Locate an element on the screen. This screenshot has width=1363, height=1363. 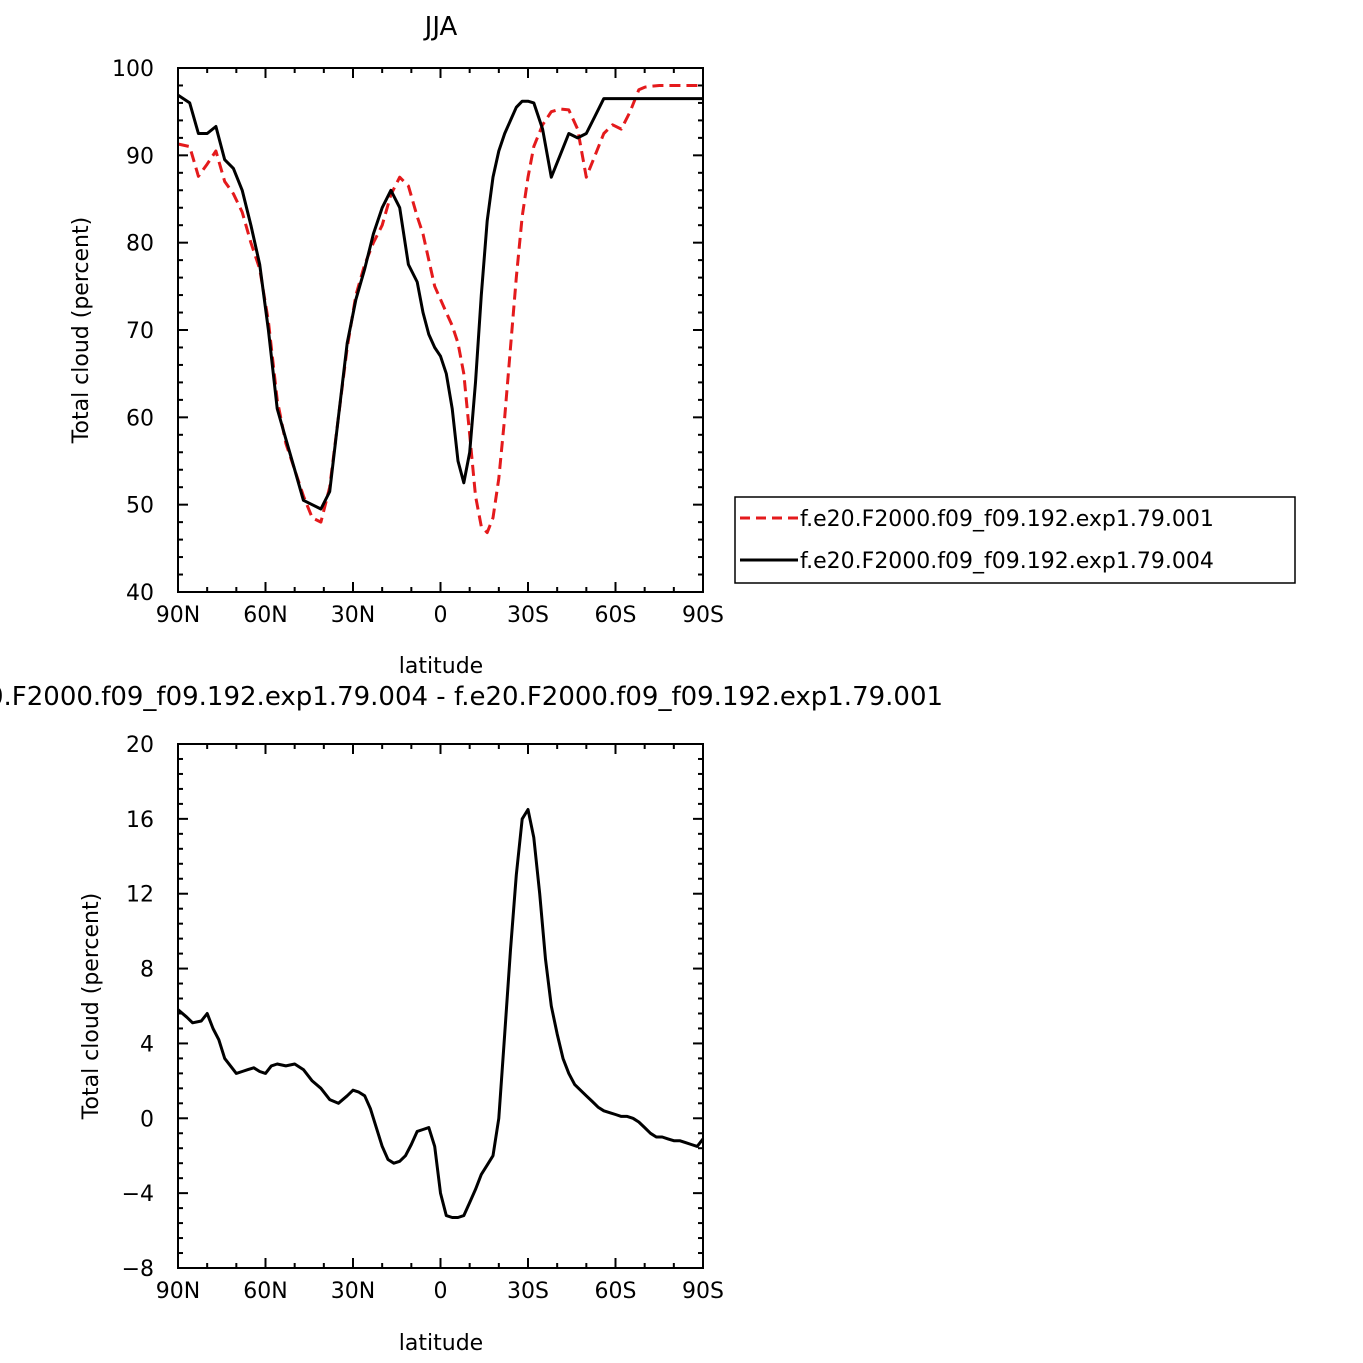
y-tick-label-top: 70 is located at coordinates (140, 331).